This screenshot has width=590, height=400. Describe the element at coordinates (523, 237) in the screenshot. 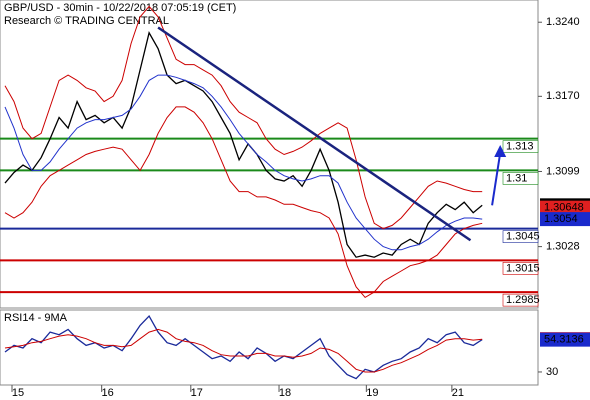

I see `level-label: 1.3045` at that location.